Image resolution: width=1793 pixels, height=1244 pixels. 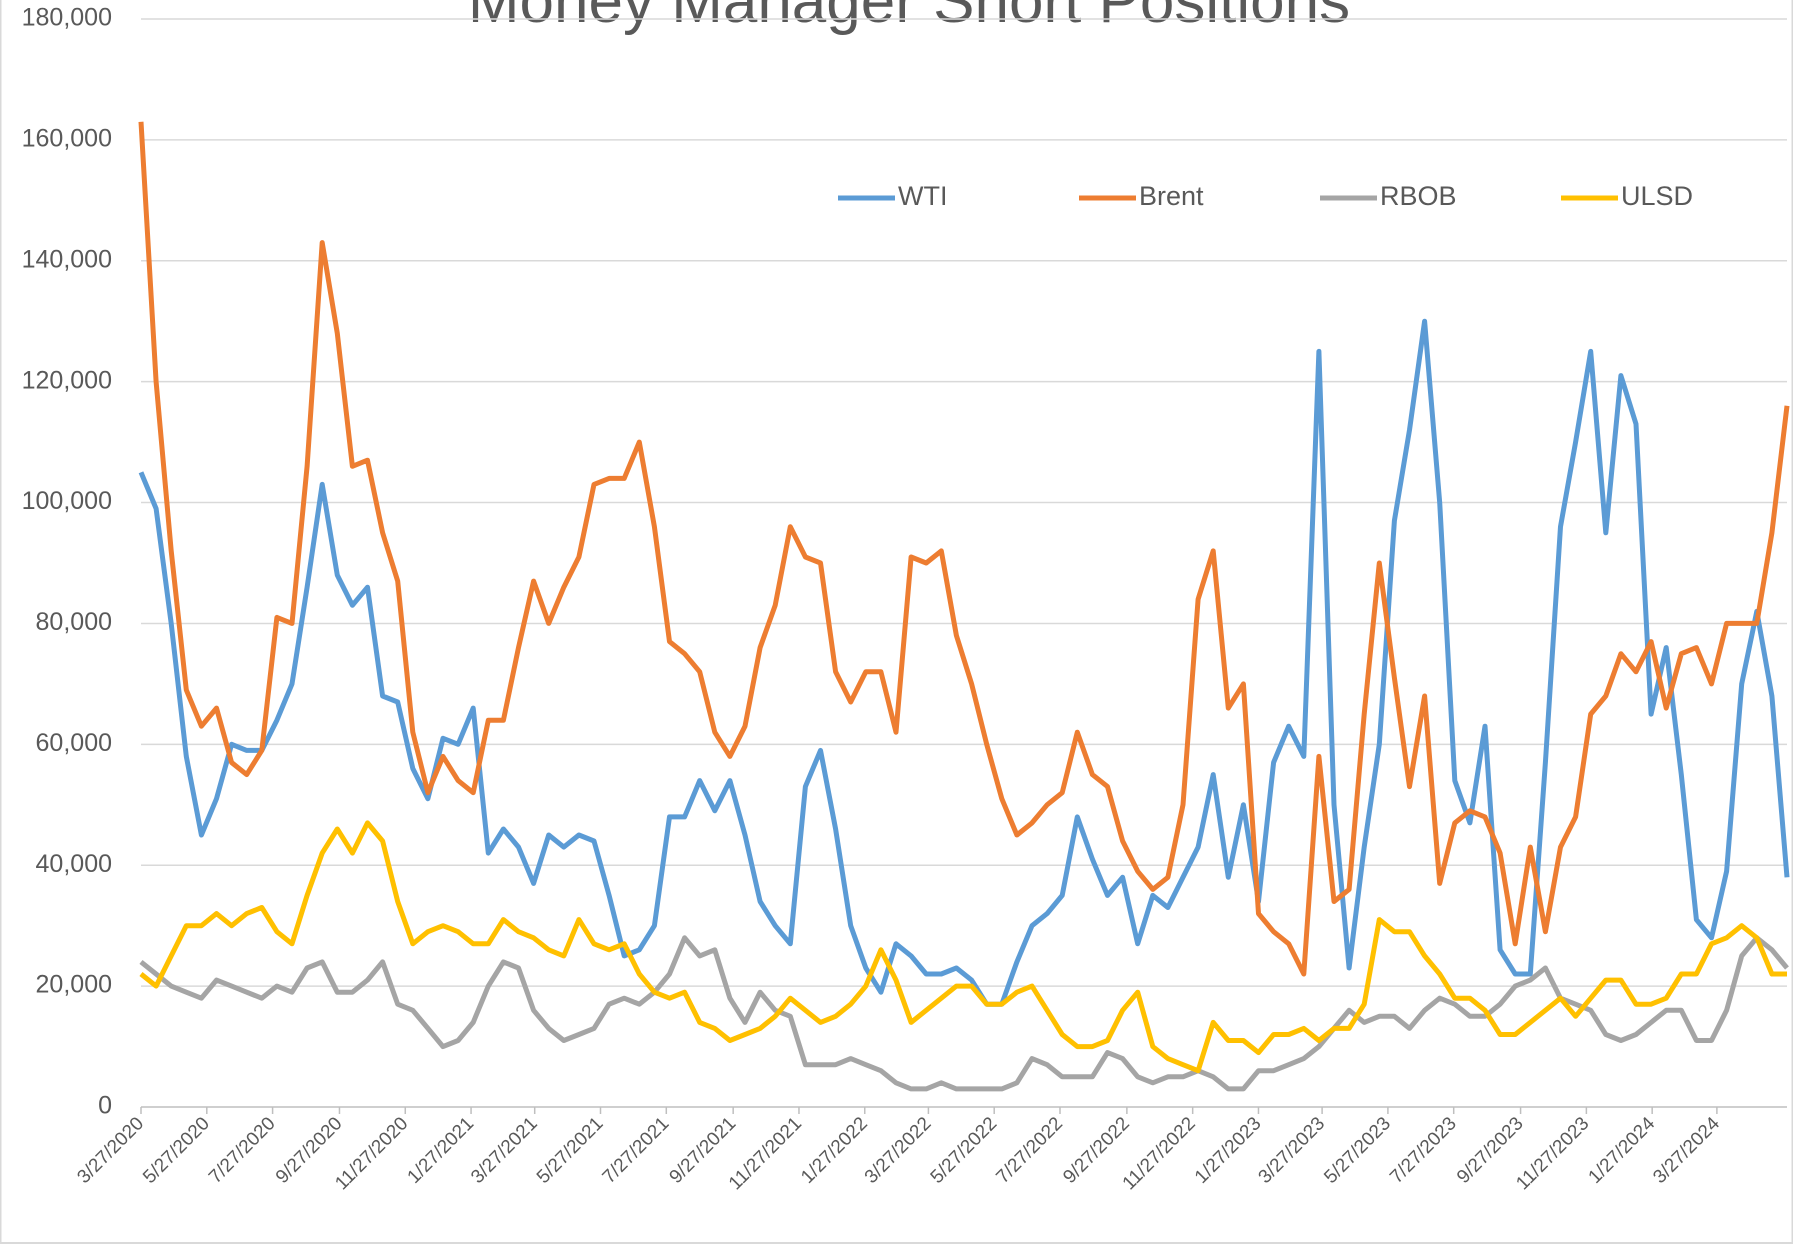 What do you see at coordinates (909, 18) in the screenshot?
I see `chart-title: Money Manager Short Positions` at bounding box center [909, 18].